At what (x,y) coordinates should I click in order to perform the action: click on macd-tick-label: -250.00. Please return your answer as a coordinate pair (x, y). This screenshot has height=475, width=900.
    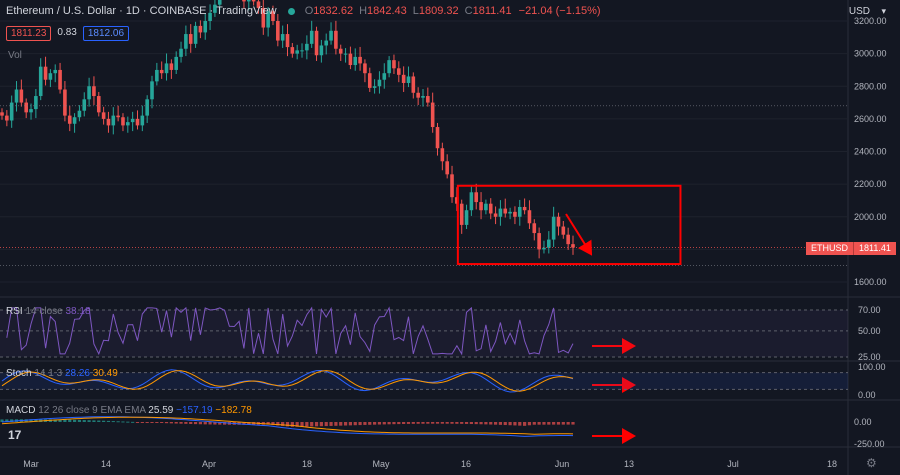
    Looking at the image, I should click on (869, 444).